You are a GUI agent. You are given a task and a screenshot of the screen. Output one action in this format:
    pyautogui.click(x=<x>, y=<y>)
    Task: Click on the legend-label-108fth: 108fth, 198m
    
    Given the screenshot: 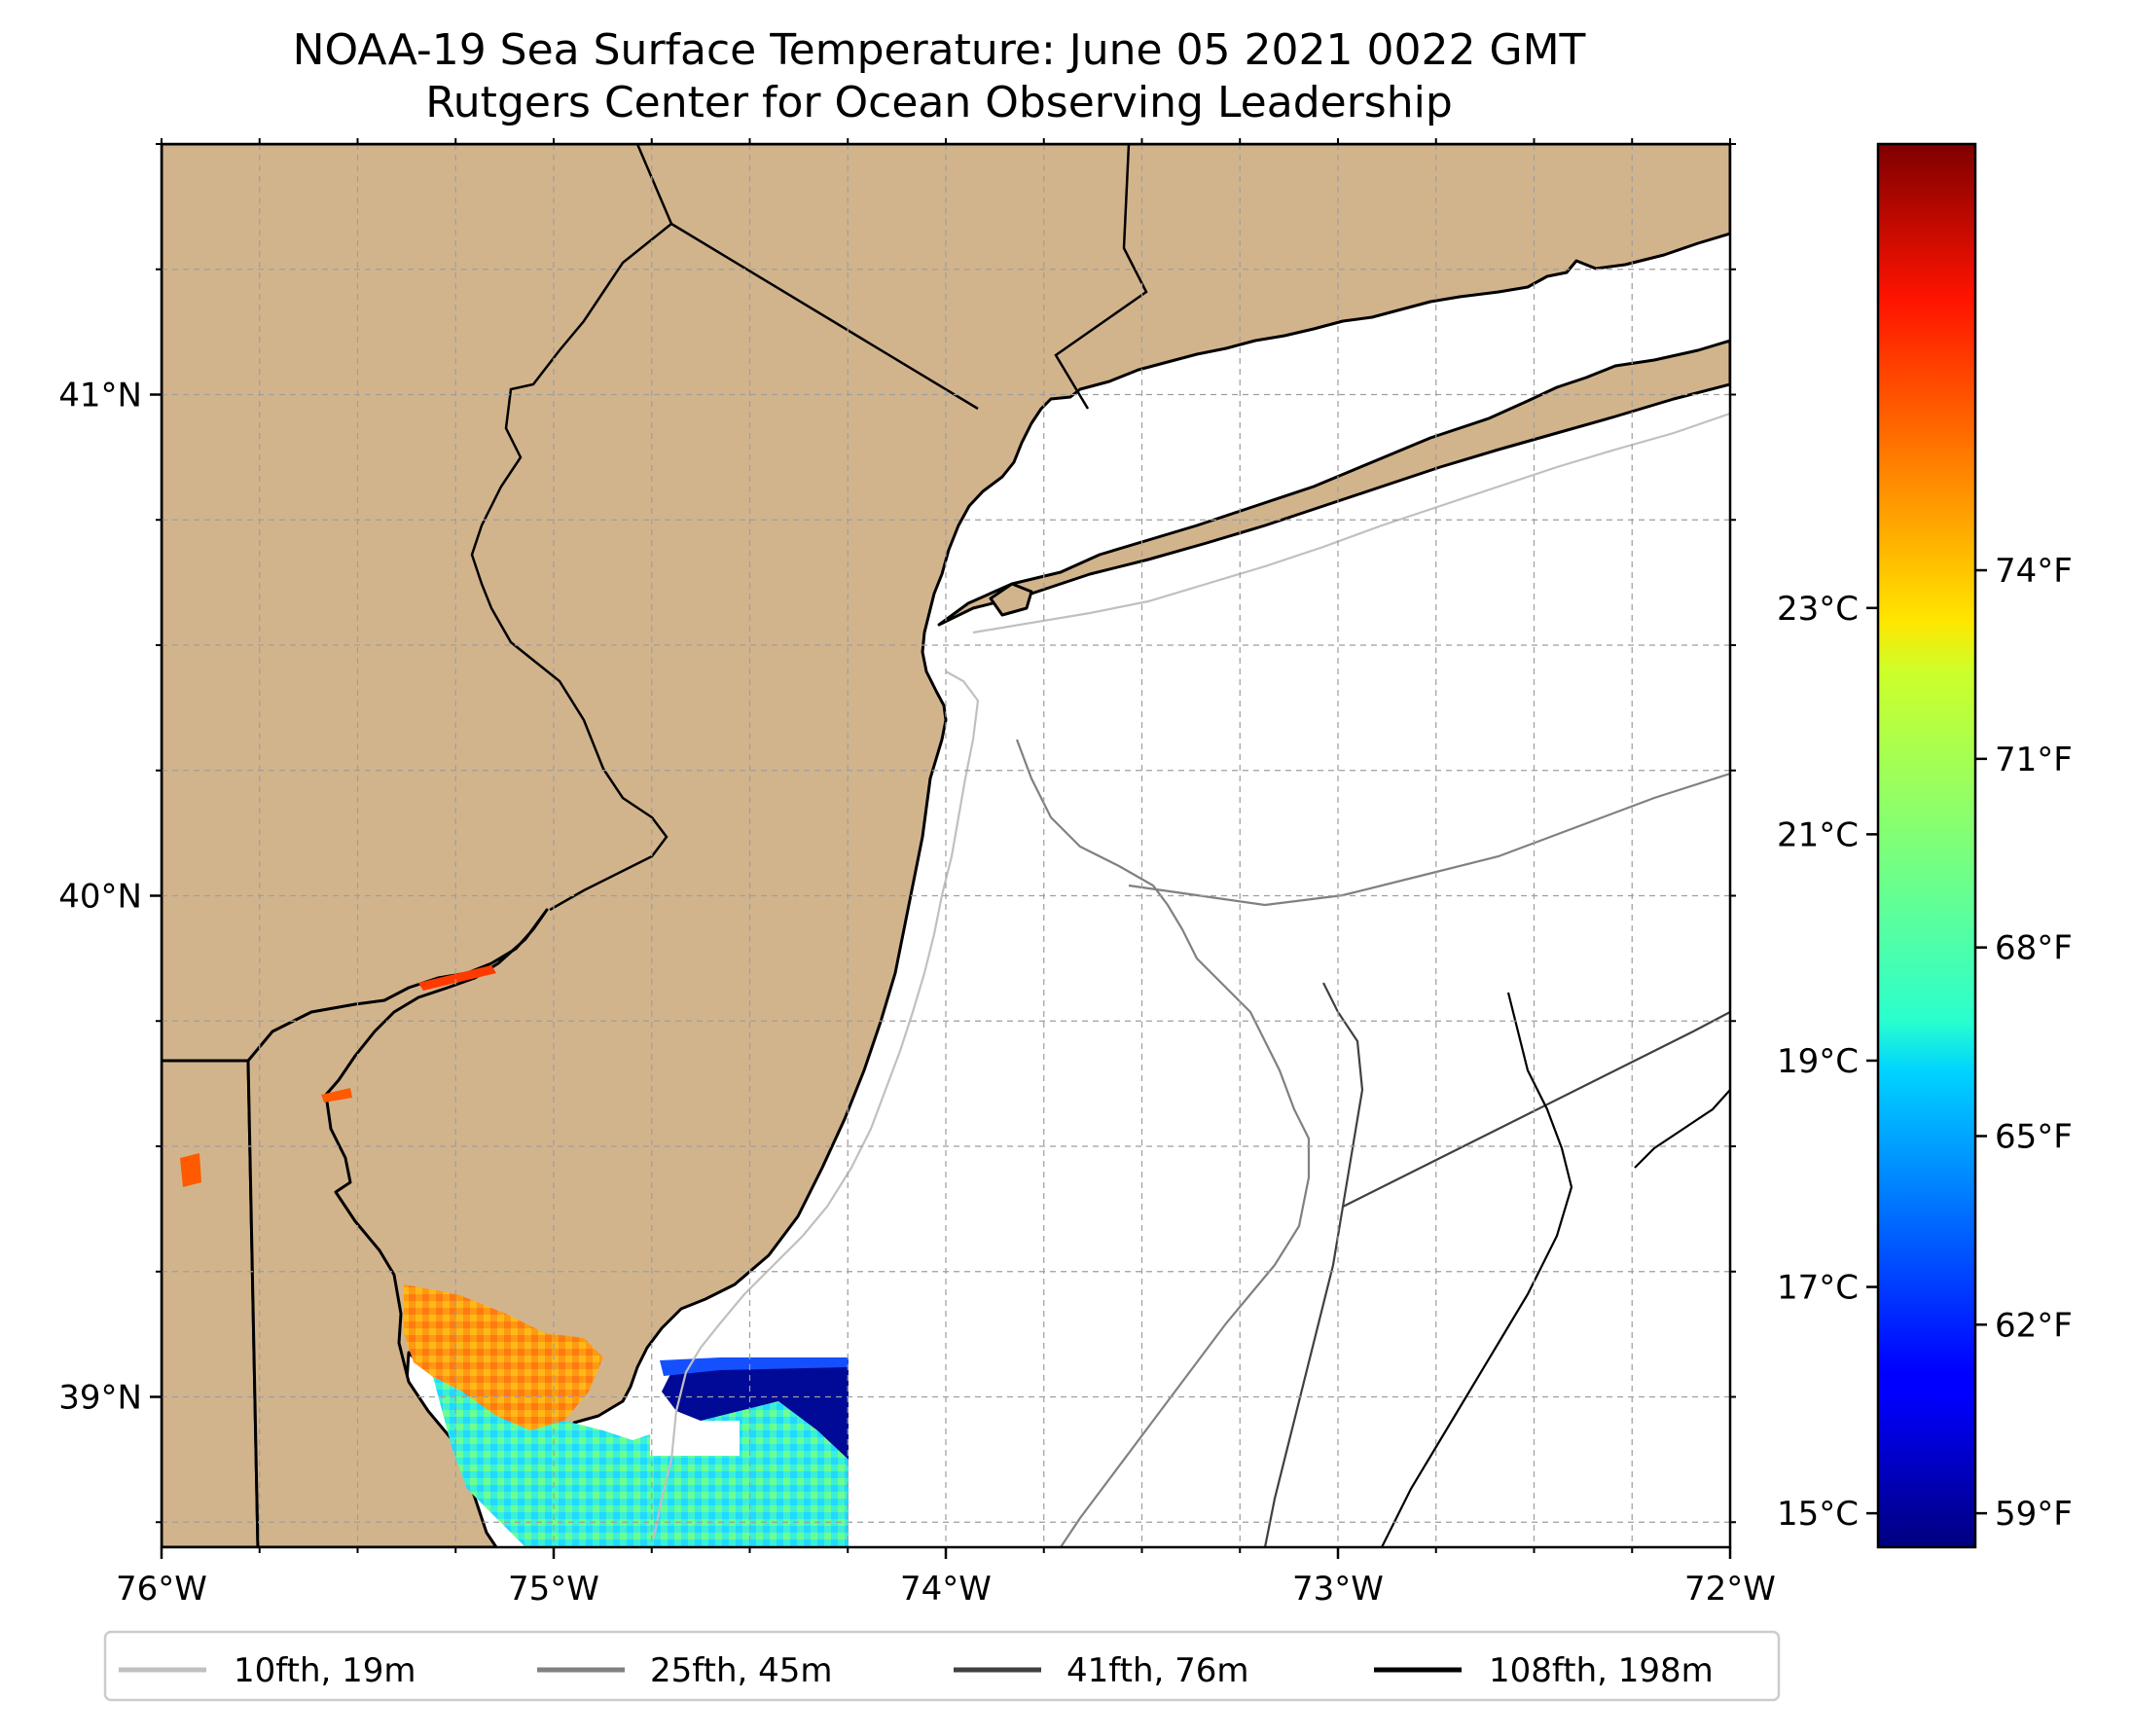 What is the action you would take?
    pyautogui.click(x=1602, y=1671)
    